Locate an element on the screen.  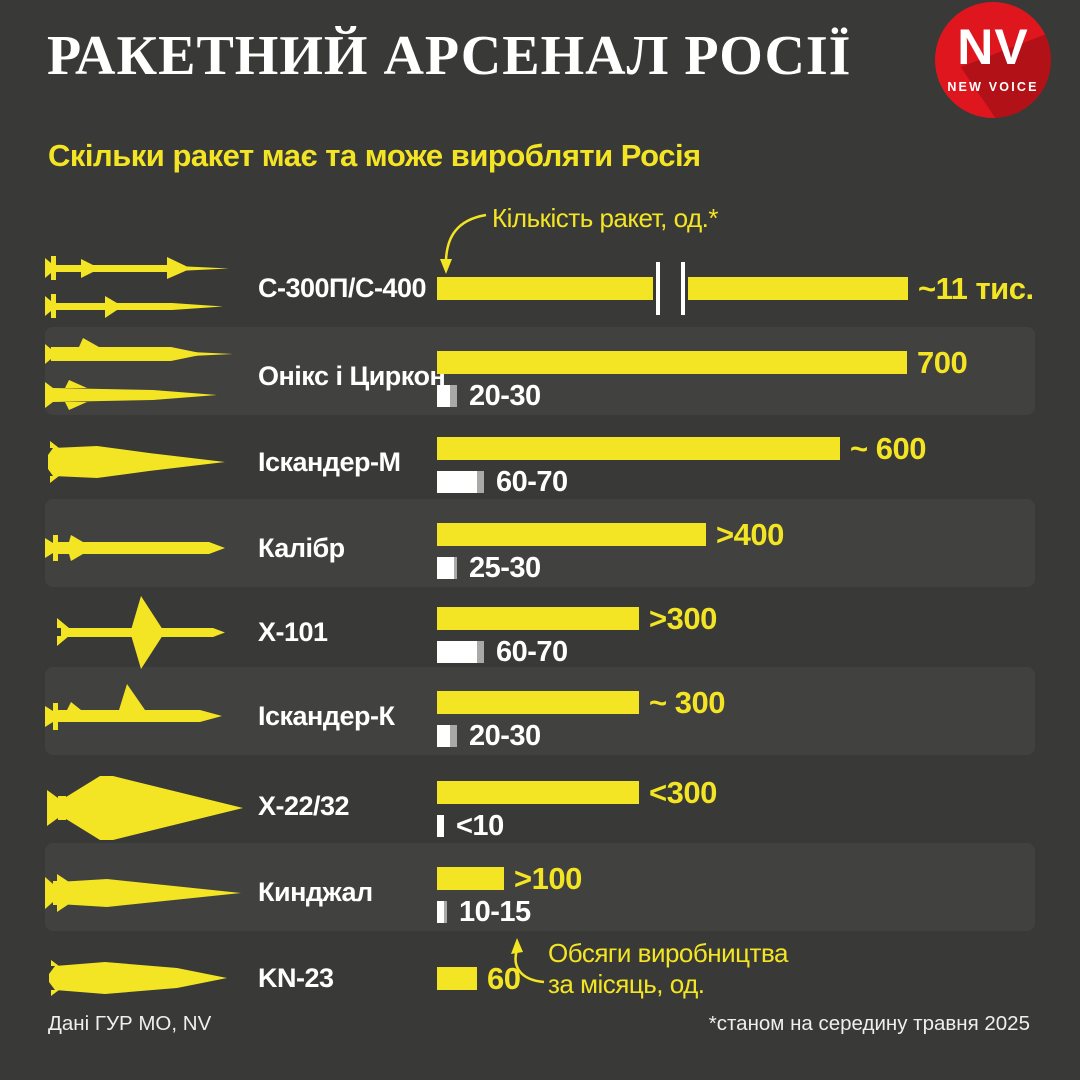
quantity-value: ~11 тис. is located at coordinates (976, 288).